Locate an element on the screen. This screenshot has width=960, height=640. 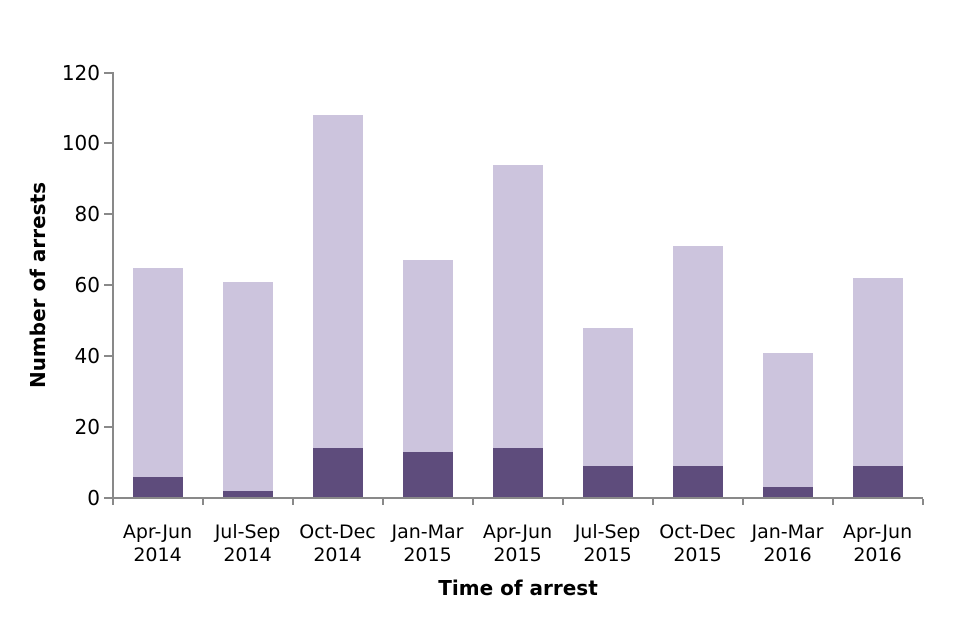
x-category-label: Oct-Dec 2014 is located at coordinates (338, 544).